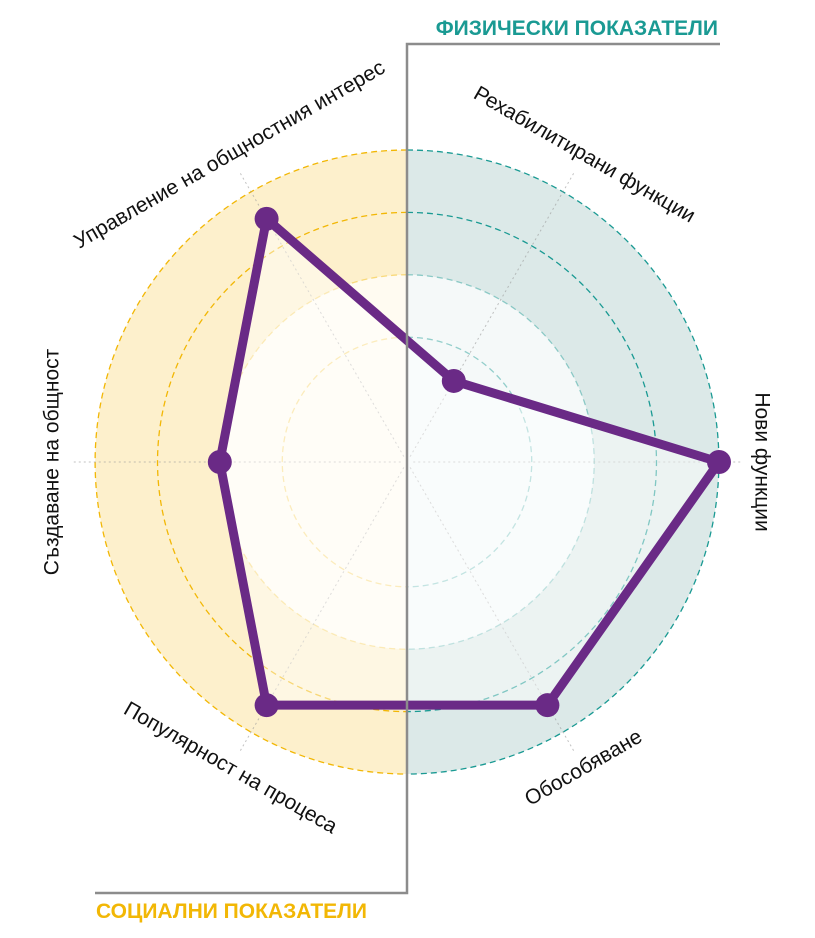  Describe the element at coordinates (761, 461) in the screenshot. I see `axis-label: Нови функции` at that location.